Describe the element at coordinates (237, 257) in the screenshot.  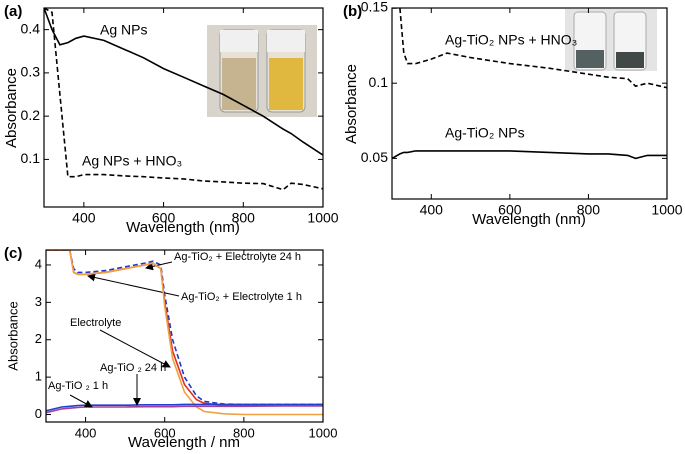
I see `series-label: Ag-TiO₂ + Electrolyte 24 h` at that location.